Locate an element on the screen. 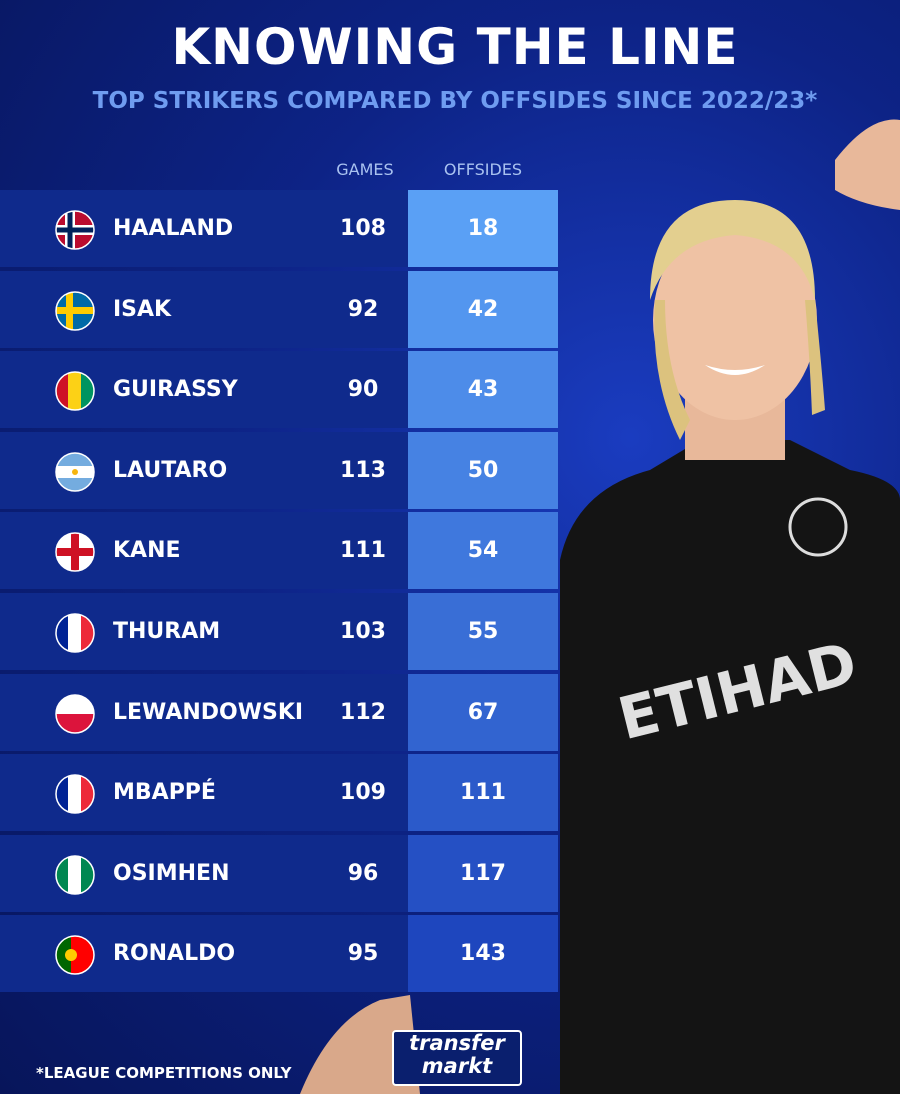 The width and height of the screenshot is (900, 1094). table-row: OSIMHEN 96 117 is located at coordinates (279, 873).